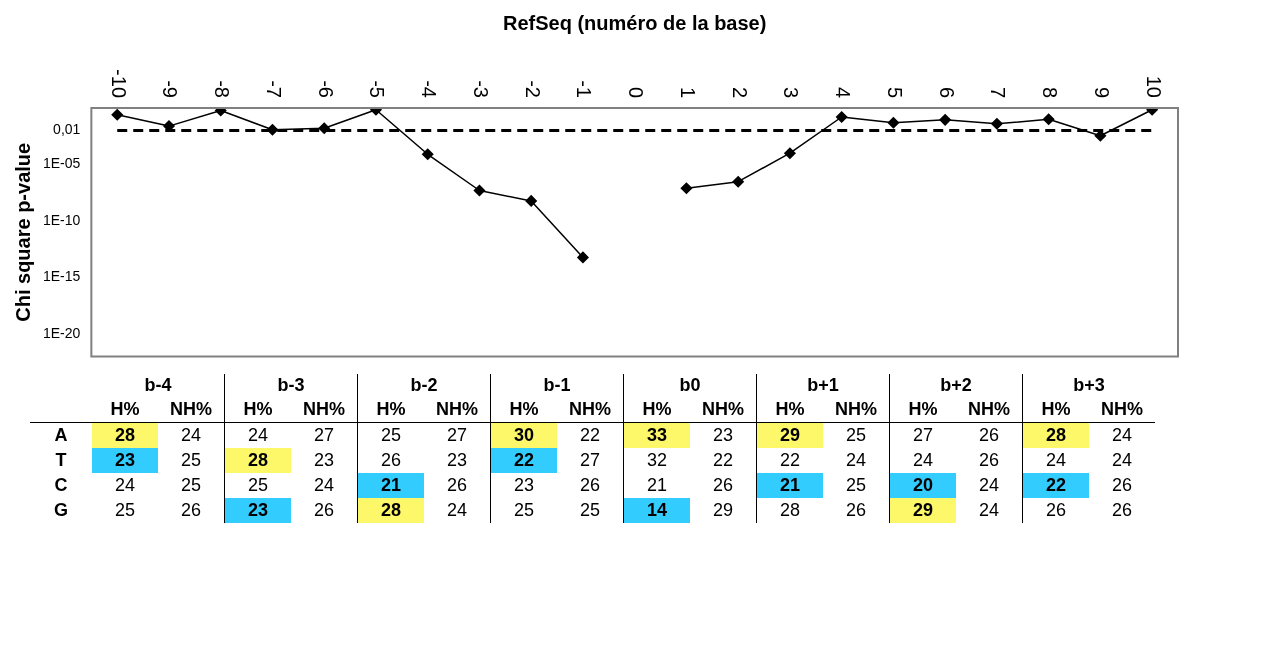  Describe the element at coordinates (62, 163) in the screenshot. I see `y-tick-label: 1E-05` at that location.